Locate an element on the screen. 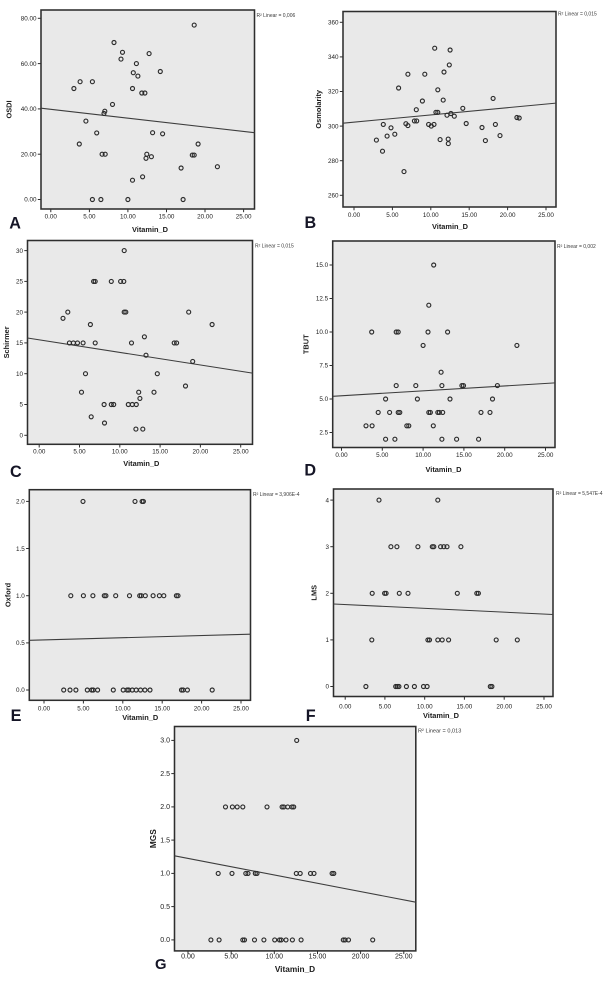 This screenshot has width=608, height=990. svg-text: R² Linear = 0,002 is located at coordinates (576, 247).